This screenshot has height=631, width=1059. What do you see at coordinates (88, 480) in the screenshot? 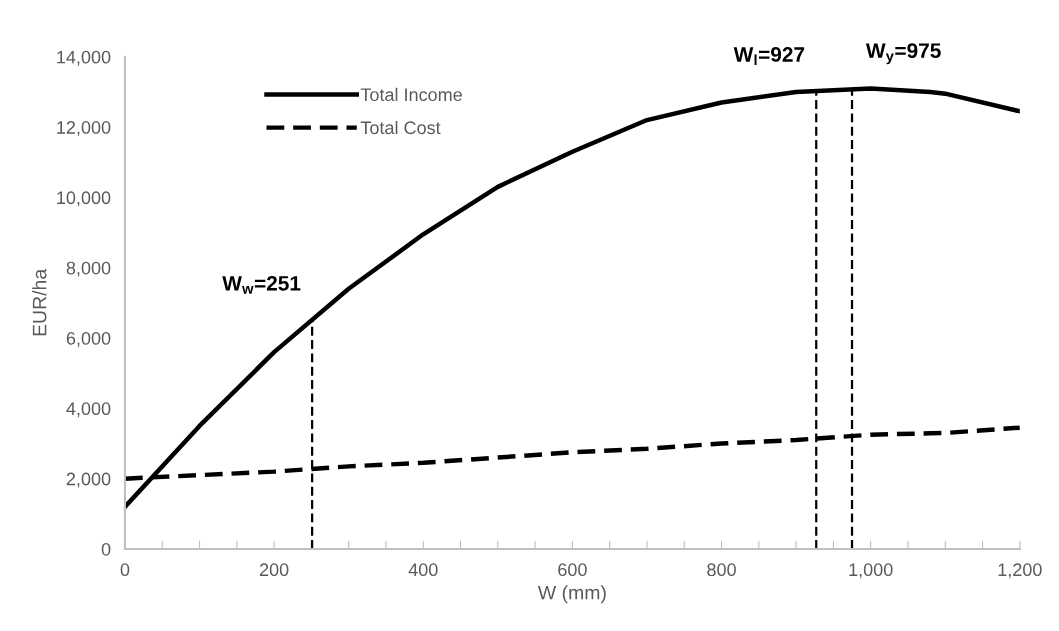
I see `y-tick-label: 2,000` at bounding box center [88, 480].